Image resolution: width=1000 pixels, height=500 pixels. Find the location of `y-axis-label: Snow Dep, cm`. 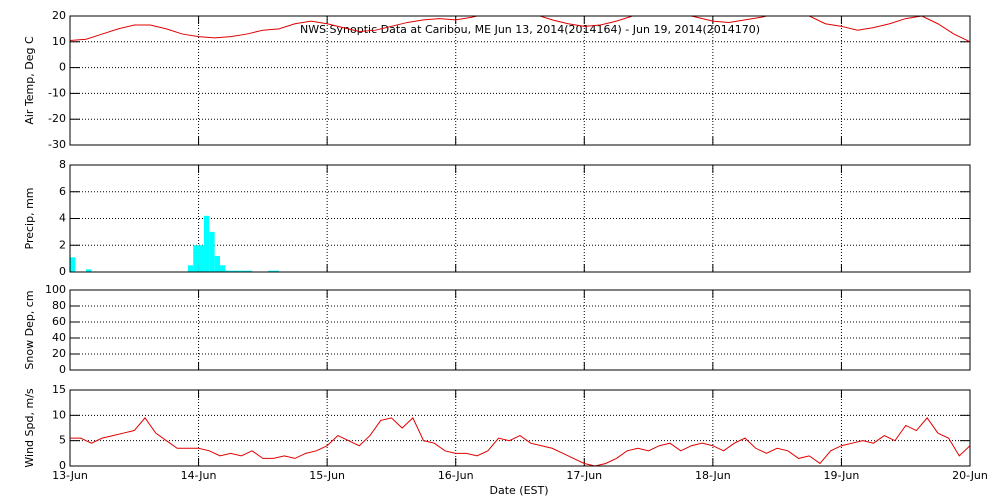

y-axis-label: Snow Dep, cm is located at coordinates (29, 329).